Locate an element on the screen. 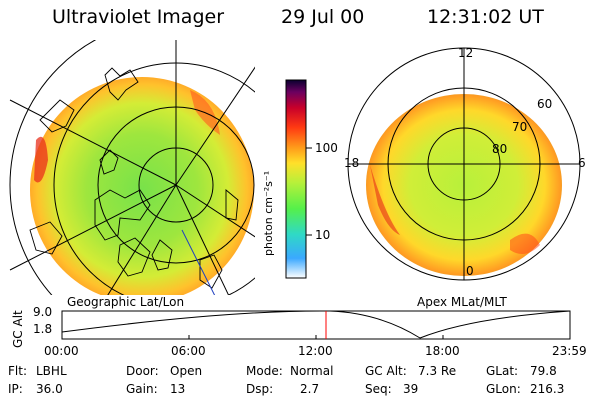  colorbar-tick-100: 100 is located at coordinates (326, 148).